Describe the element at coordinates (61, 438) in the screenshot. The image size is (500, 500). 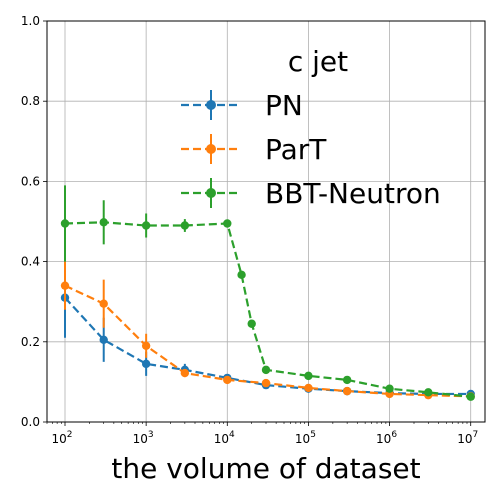
I see `x-tick-label: 10²` at that location.